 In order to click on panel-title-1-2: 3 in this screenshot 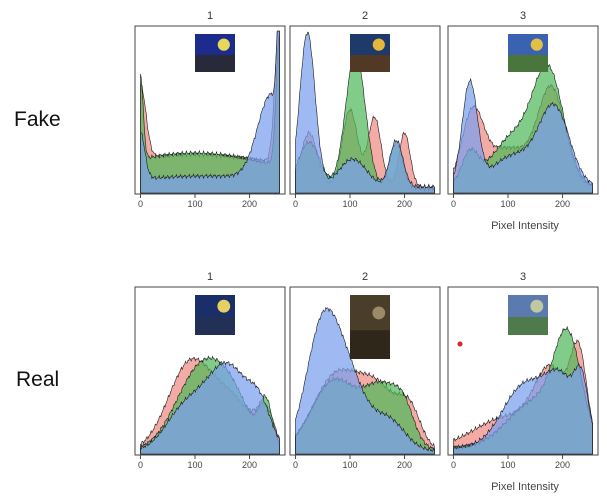, I will do `click(523, 277)`.